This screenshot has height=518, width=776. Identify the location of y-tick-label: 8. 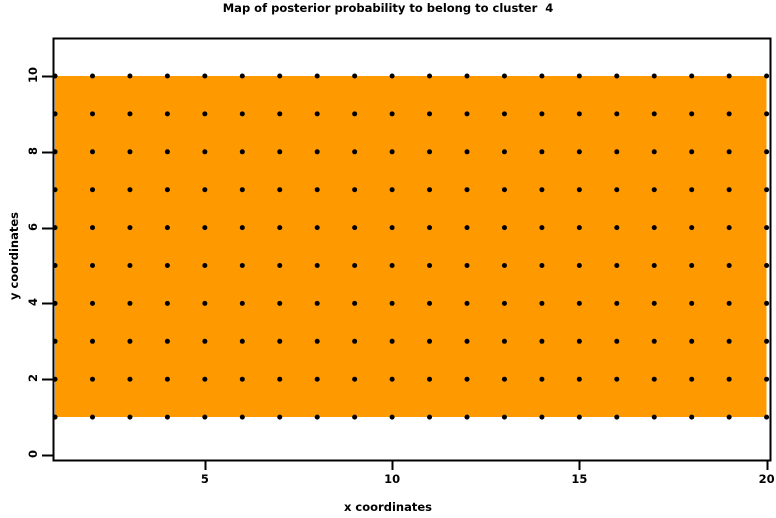
(33, 150).